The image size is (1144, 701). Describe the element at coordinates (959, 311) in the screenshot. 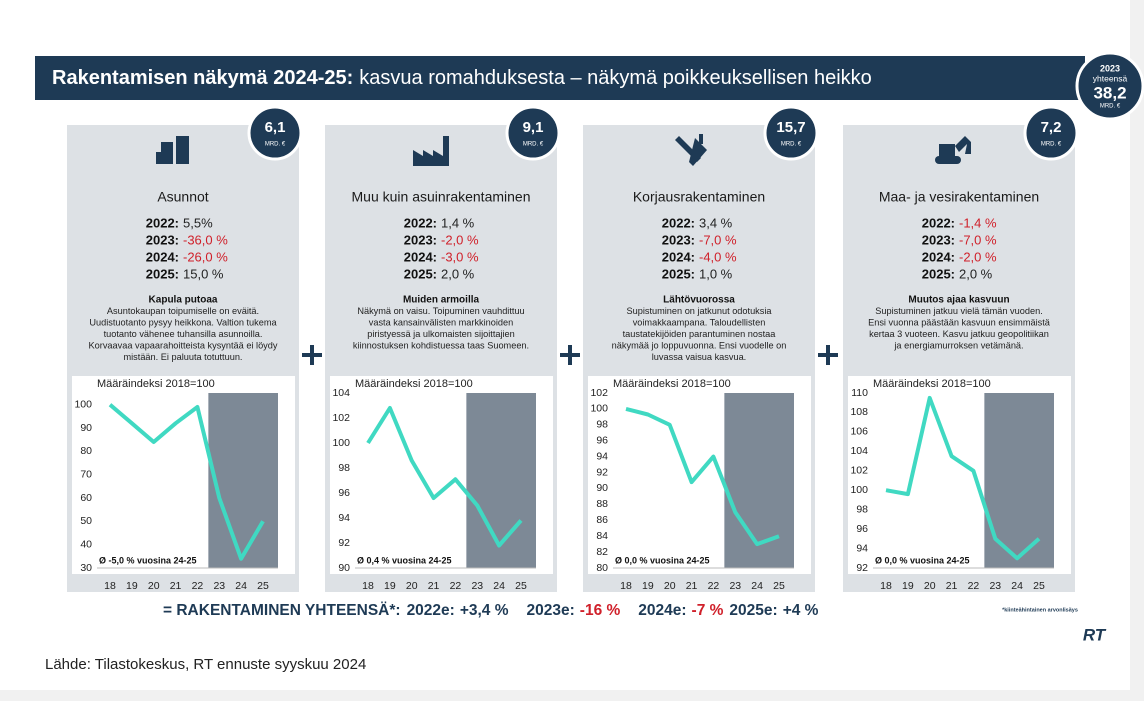

I see `panel-text: Supistuminen jatkuu vielä tämän vuoden.` at that location.